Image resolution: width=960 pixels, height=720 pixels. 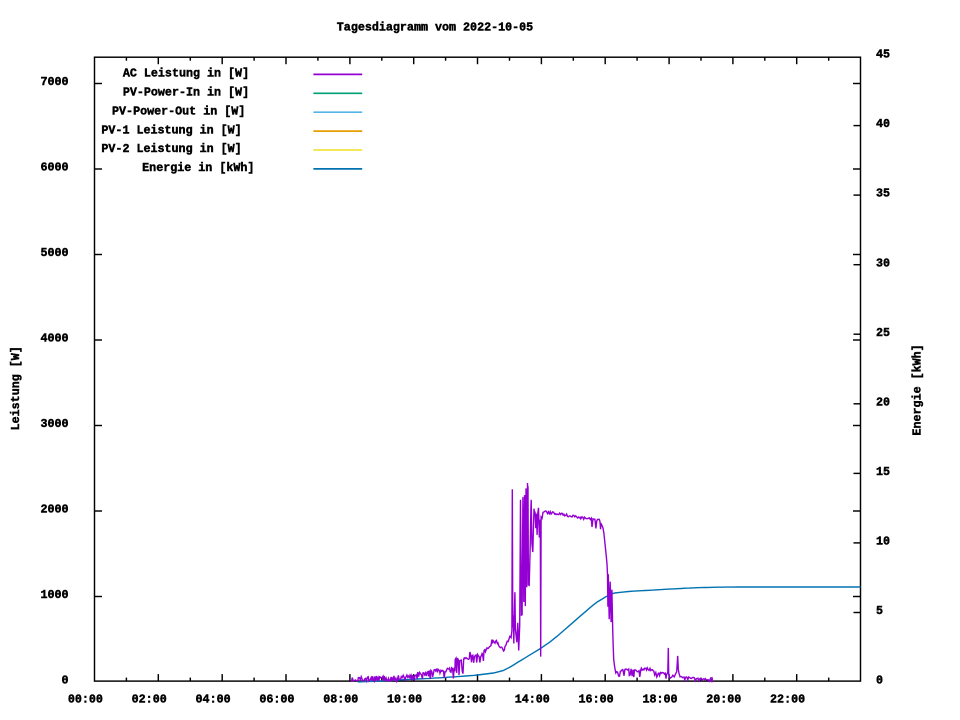 I want to click on svg-text: Tagesdiagramm vom 2022-10-05, so click(x=435, y=28).